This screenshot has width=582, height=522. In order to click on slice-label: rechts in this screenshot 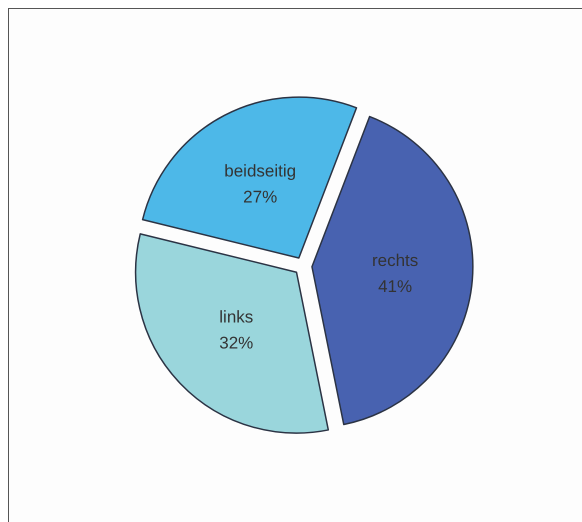, I will do `click(395, 260)`.